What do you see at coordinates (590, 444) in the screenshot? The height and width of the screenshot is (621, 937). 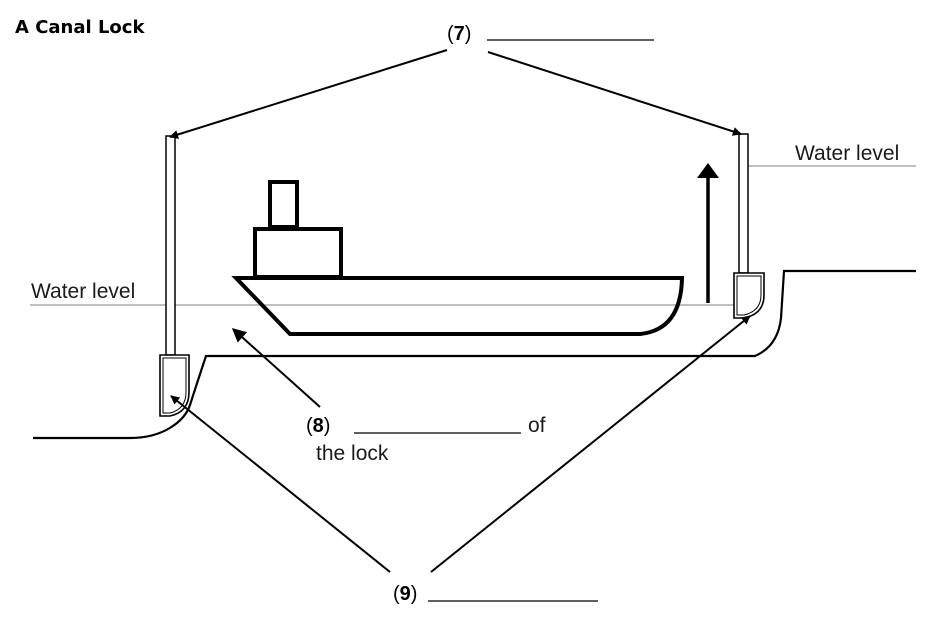 I see `pointer-9-right` at bounding box center [590, 444].